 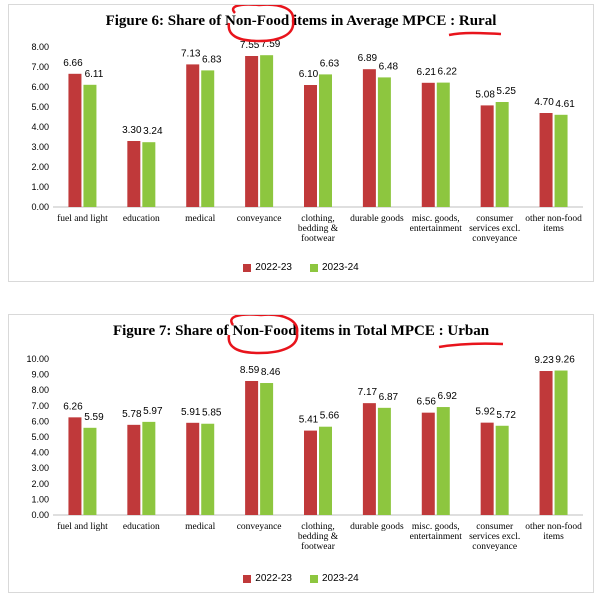 I want to click on x-tick-label: bedding &, so click(x=318, y=229).